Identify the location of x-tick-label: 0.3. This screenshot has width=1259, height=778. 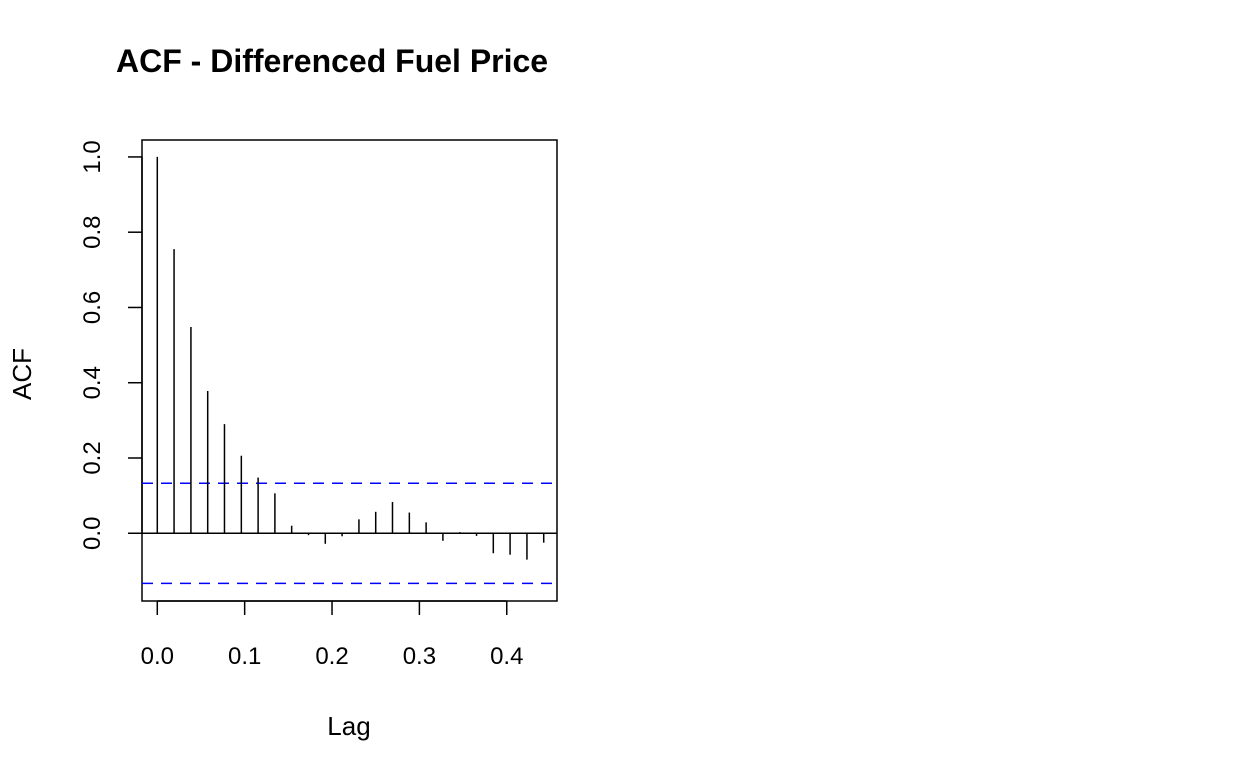
(419, 656).